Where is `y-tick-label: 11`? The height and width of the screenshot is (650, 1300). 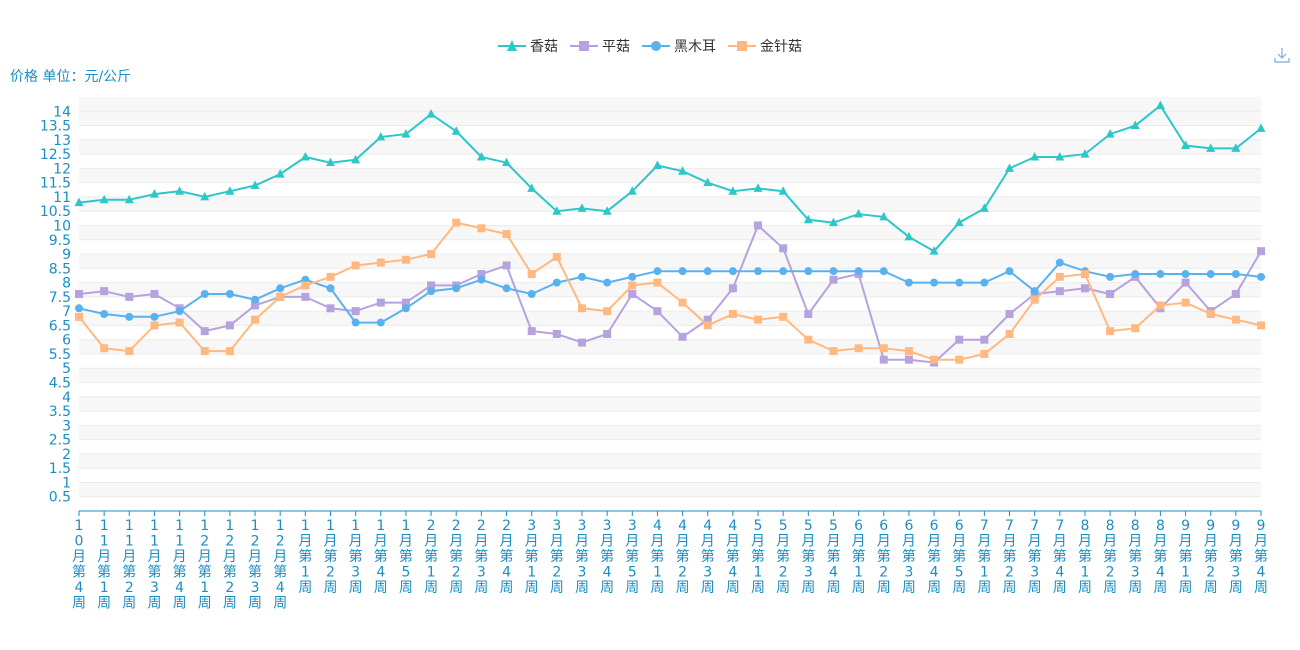 y-tick-label: 11 is located at coordinates (62, 198).